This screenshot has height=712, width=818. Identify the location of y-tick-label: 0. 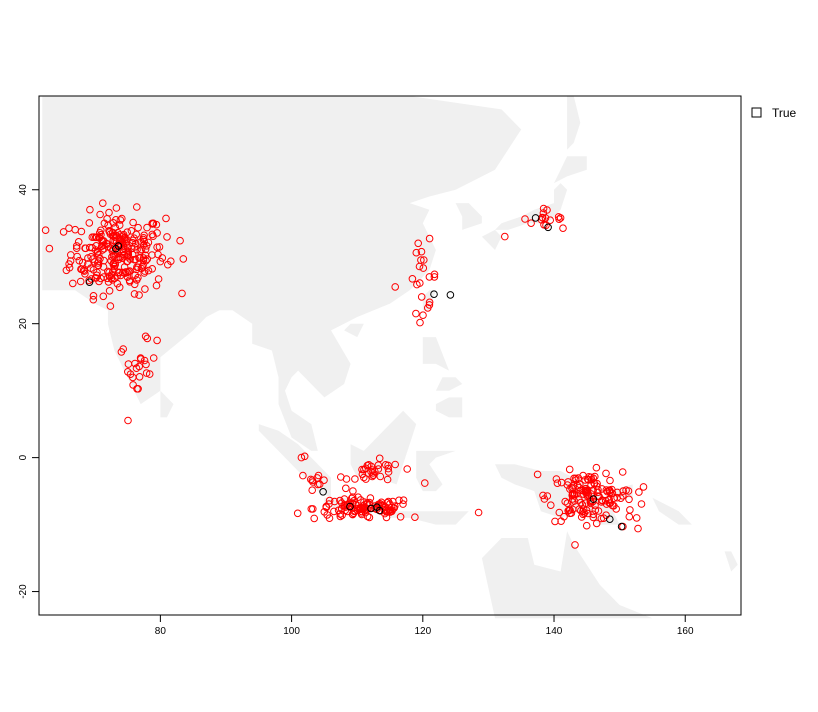
(23, 457).